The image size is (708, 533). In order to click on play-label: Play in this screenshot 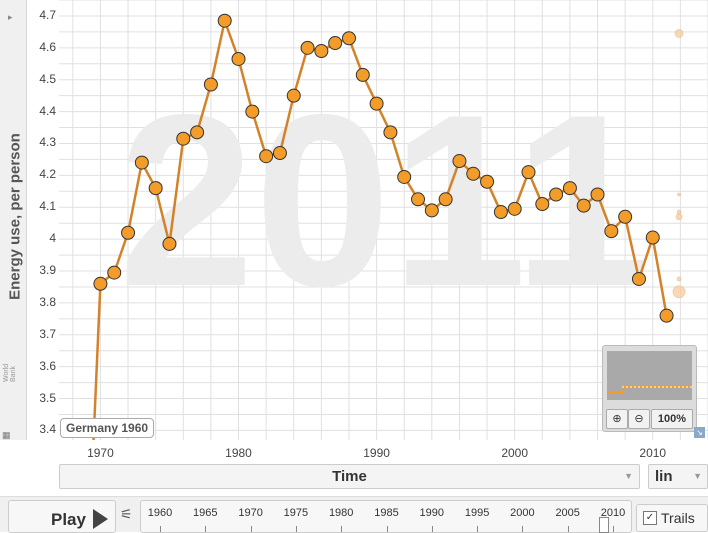, I will do `click(68, 519)`.